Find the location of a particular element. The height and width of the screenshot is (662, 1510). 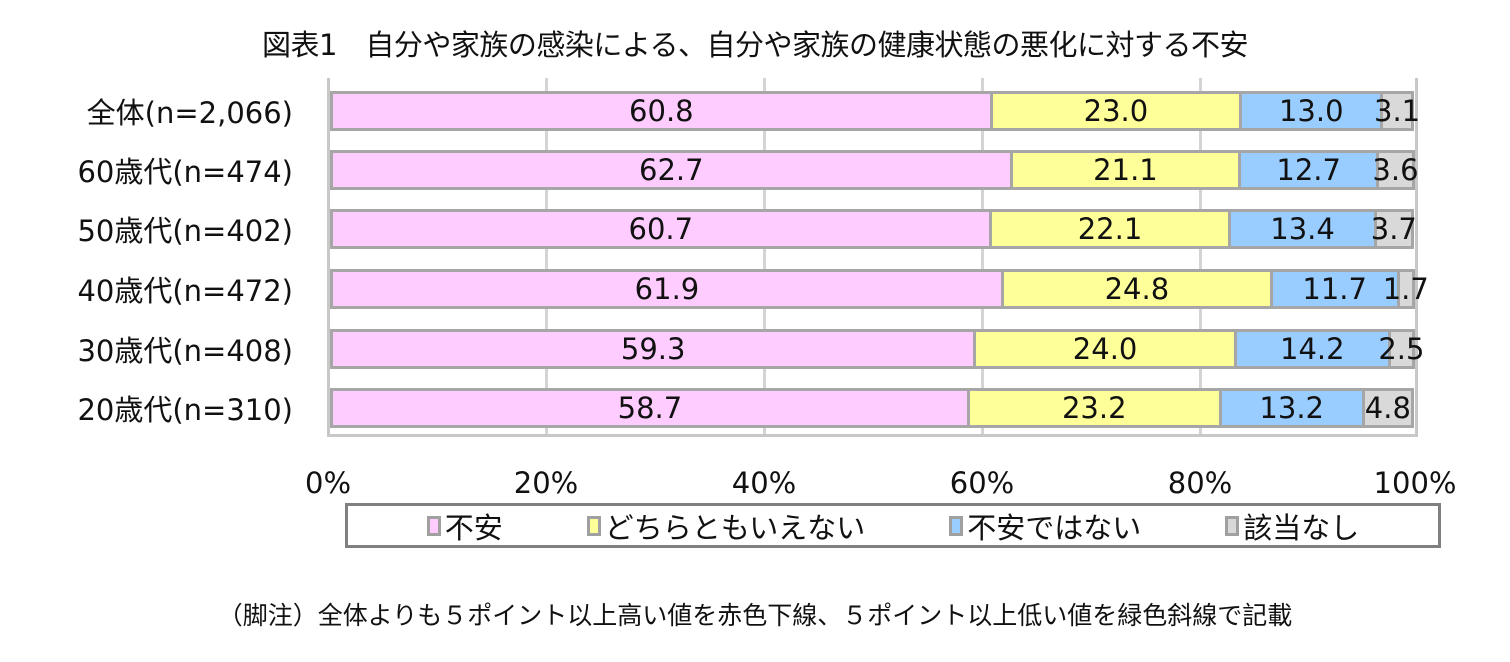

bar-segment: 13.0 is located at coordinates (1310, 111).